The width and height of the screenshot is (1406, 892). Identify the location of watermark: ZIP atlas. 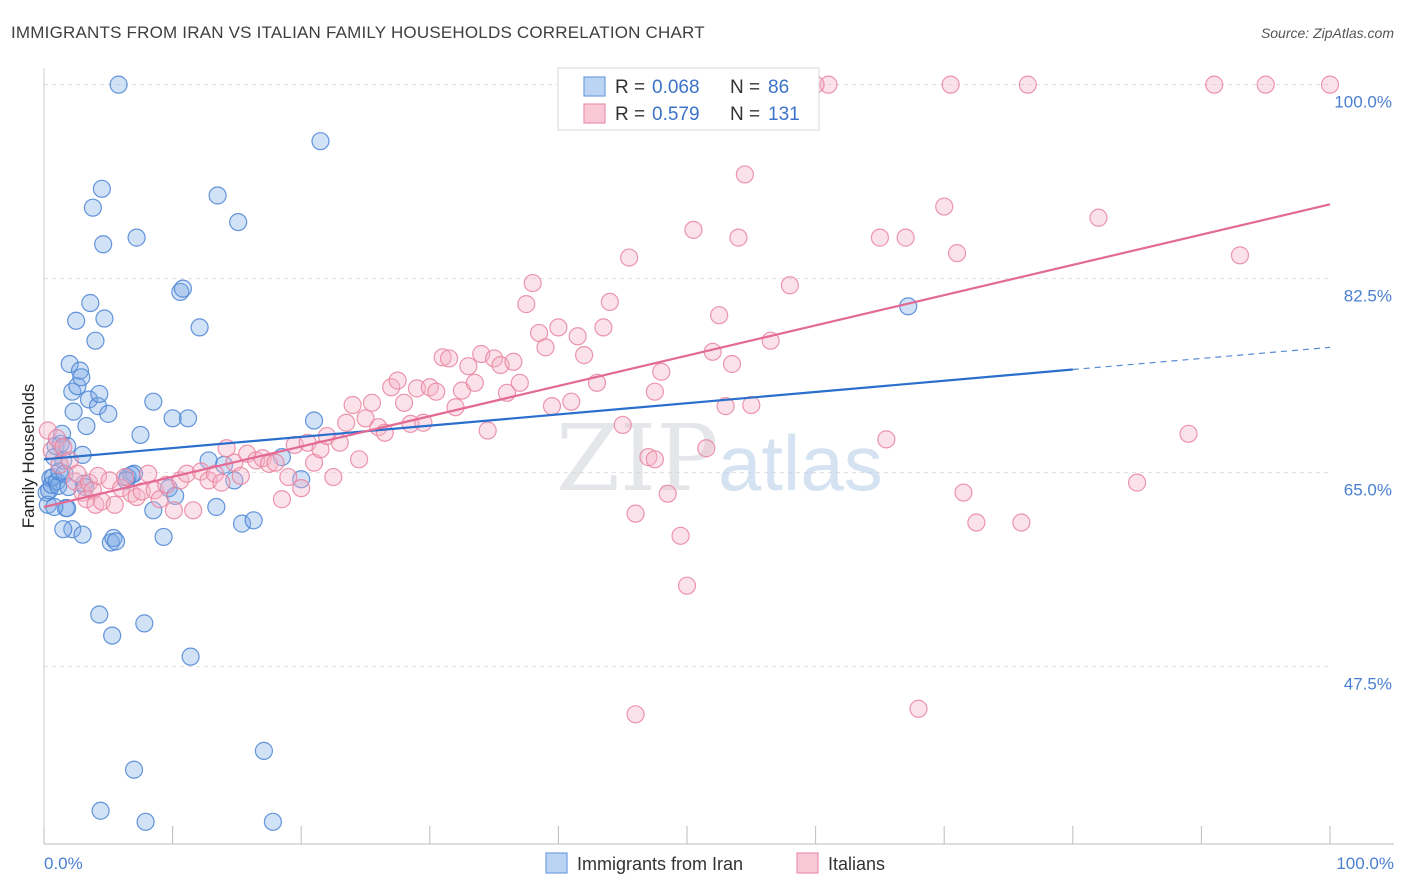
(719, 458).